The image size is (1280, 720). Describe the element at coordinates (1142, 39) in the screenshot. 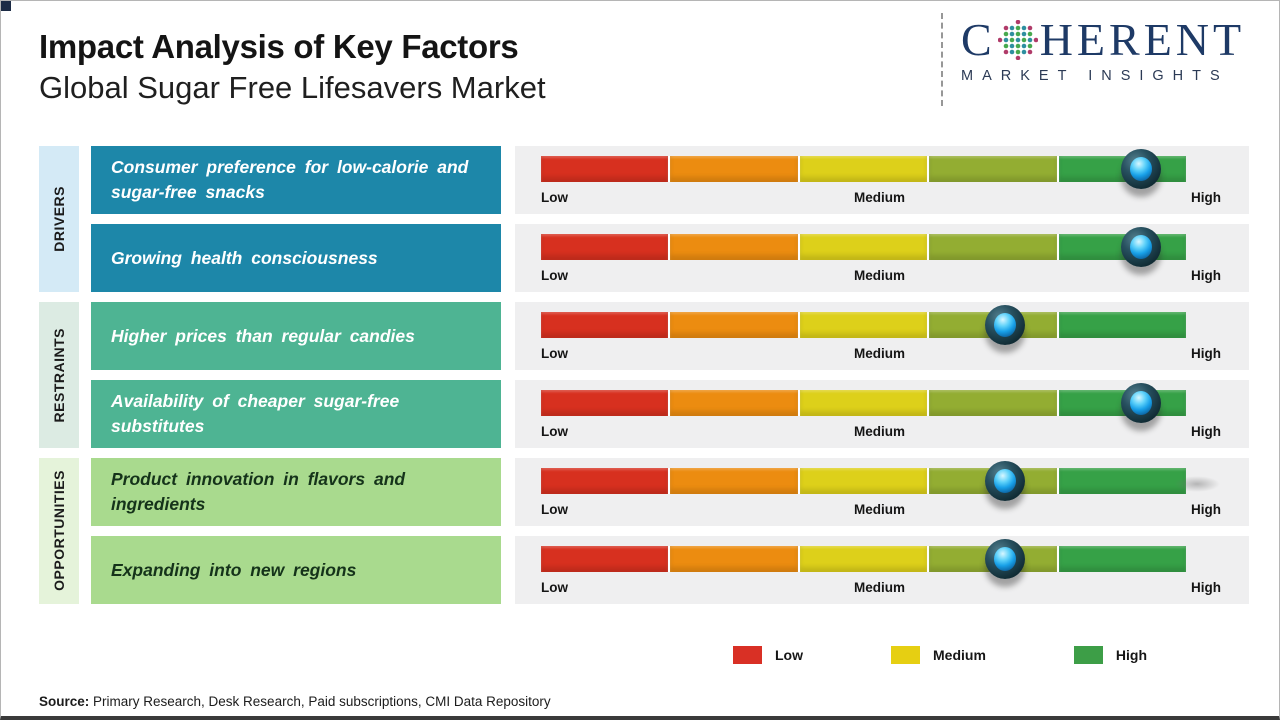

I see `brand-letters-rest: HERENT` at that location.